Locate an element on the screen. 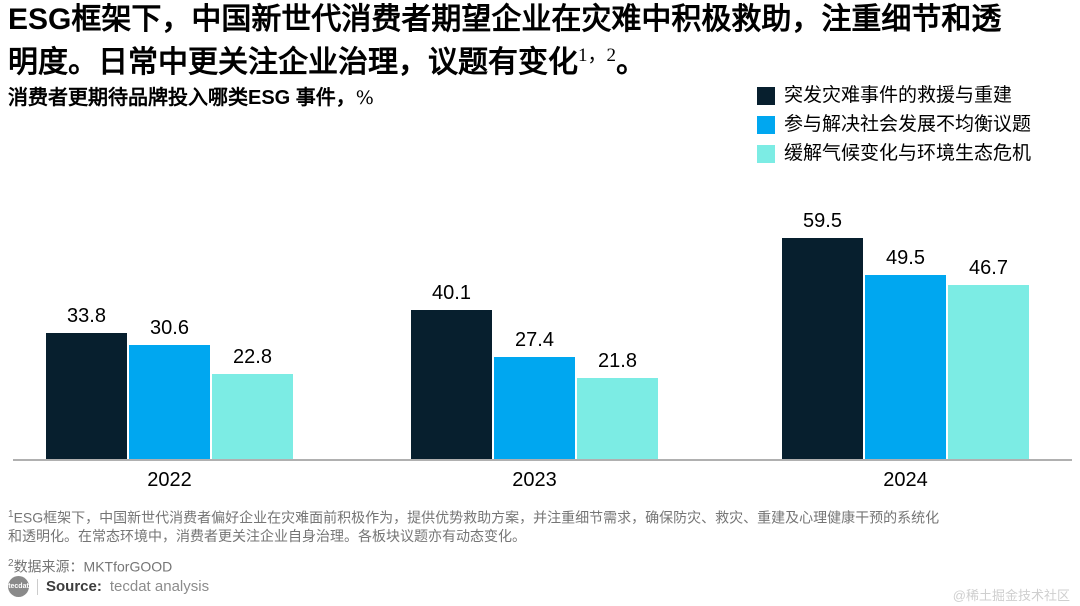  chart-title-text: 消费者更期待品牌投入哪类ESG 事件， is located at coordinates (182, 98).